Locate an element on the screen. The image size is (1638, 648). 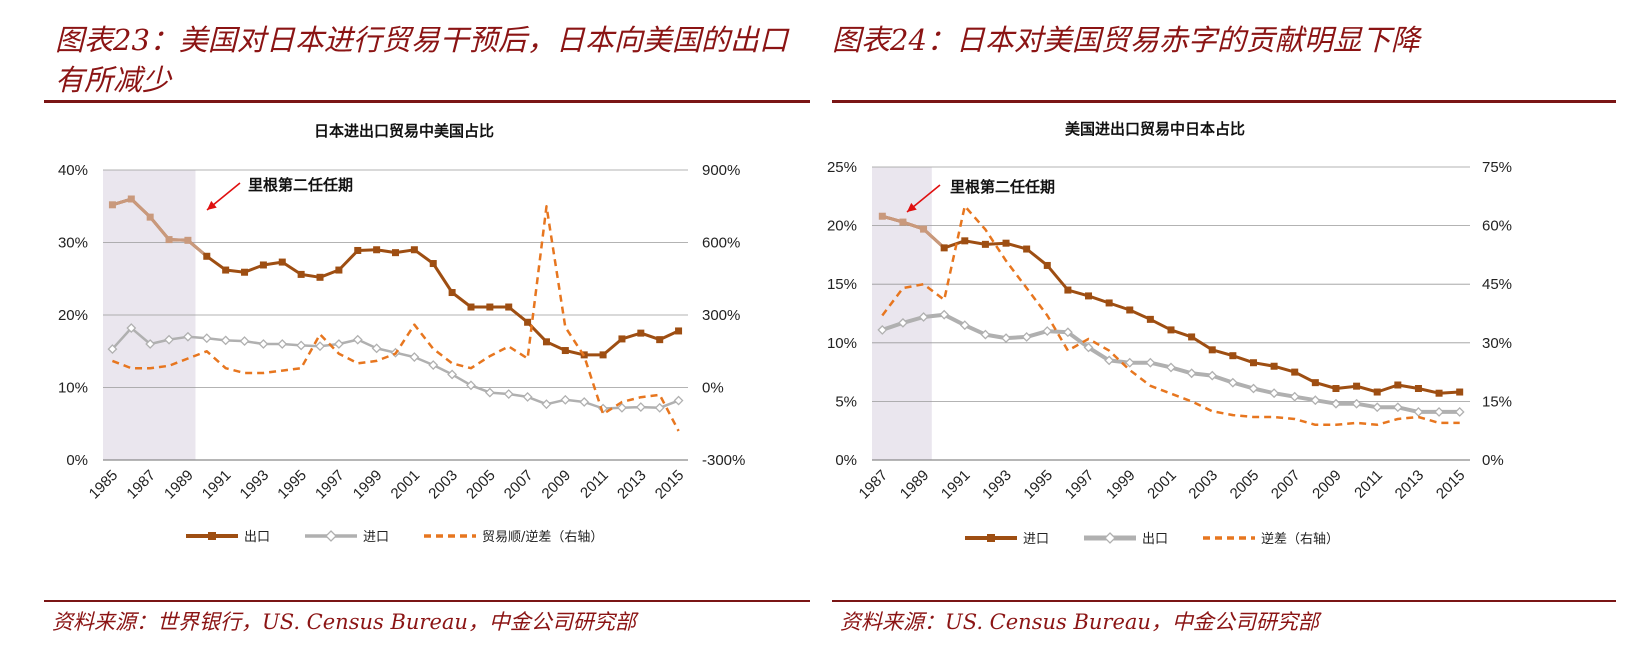
y-right-tick-label: 60% is located at coordinates (1497, 226).